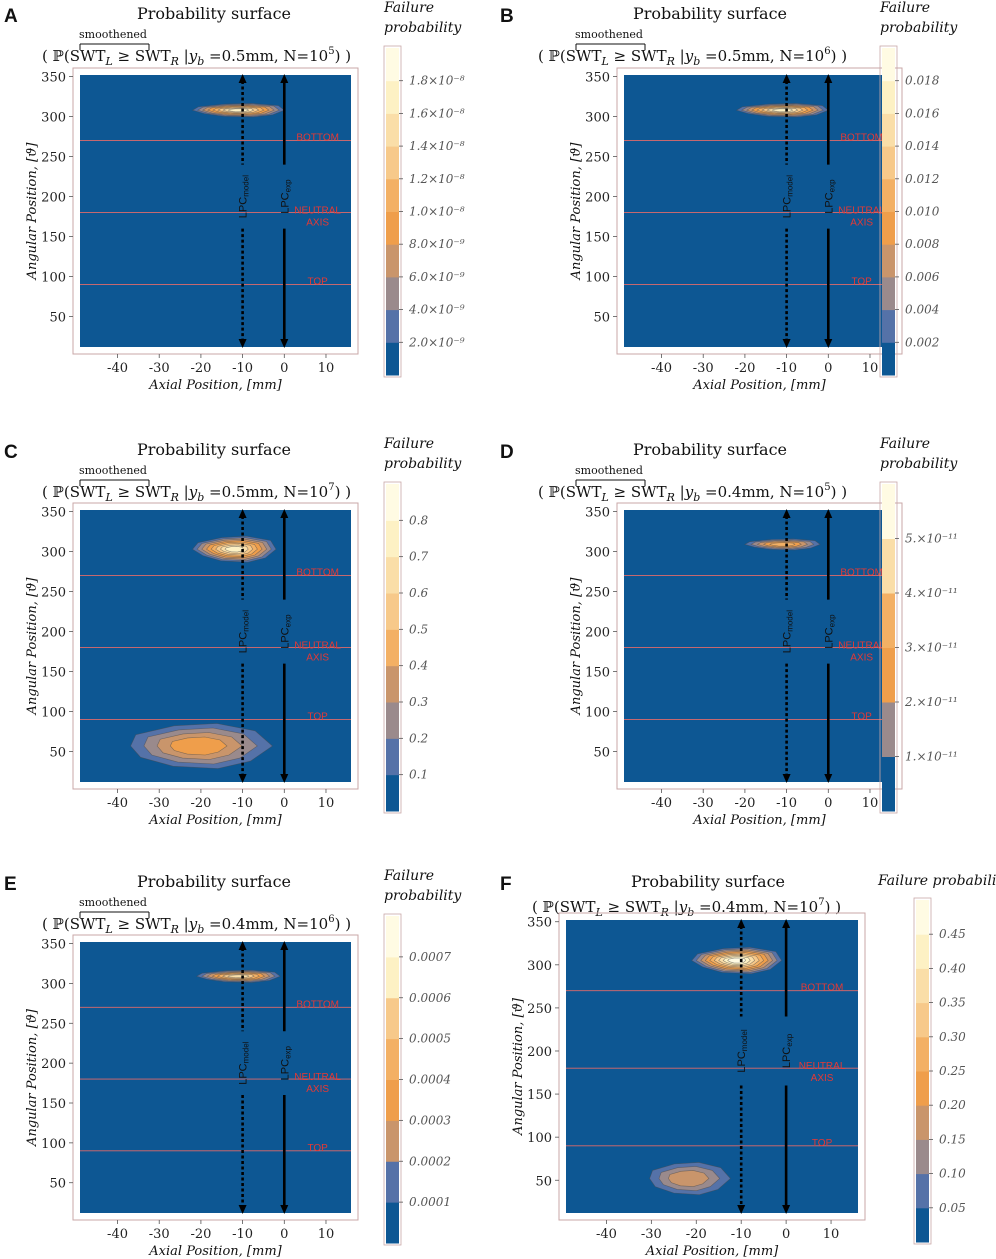 Image resolution: width=996 pixels, height=1259 pixels. Describe the element at coordinates (931, 539) in the screenshot. I see `colorbar-tick-label: 5.×10⁻¹¹` at that location.